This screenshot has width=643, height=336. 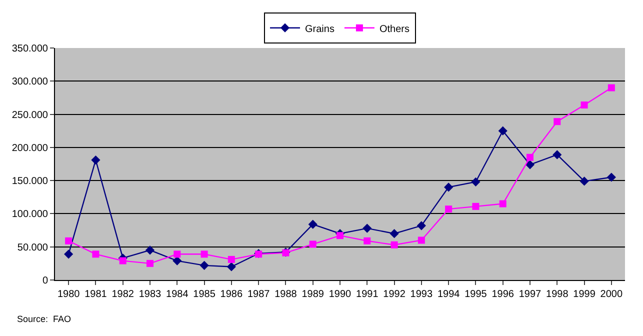 What do you see at coordinates (476, 294) in the screenshot?
I see `x-tick-label: 1995` at bounding box center [476, 294].